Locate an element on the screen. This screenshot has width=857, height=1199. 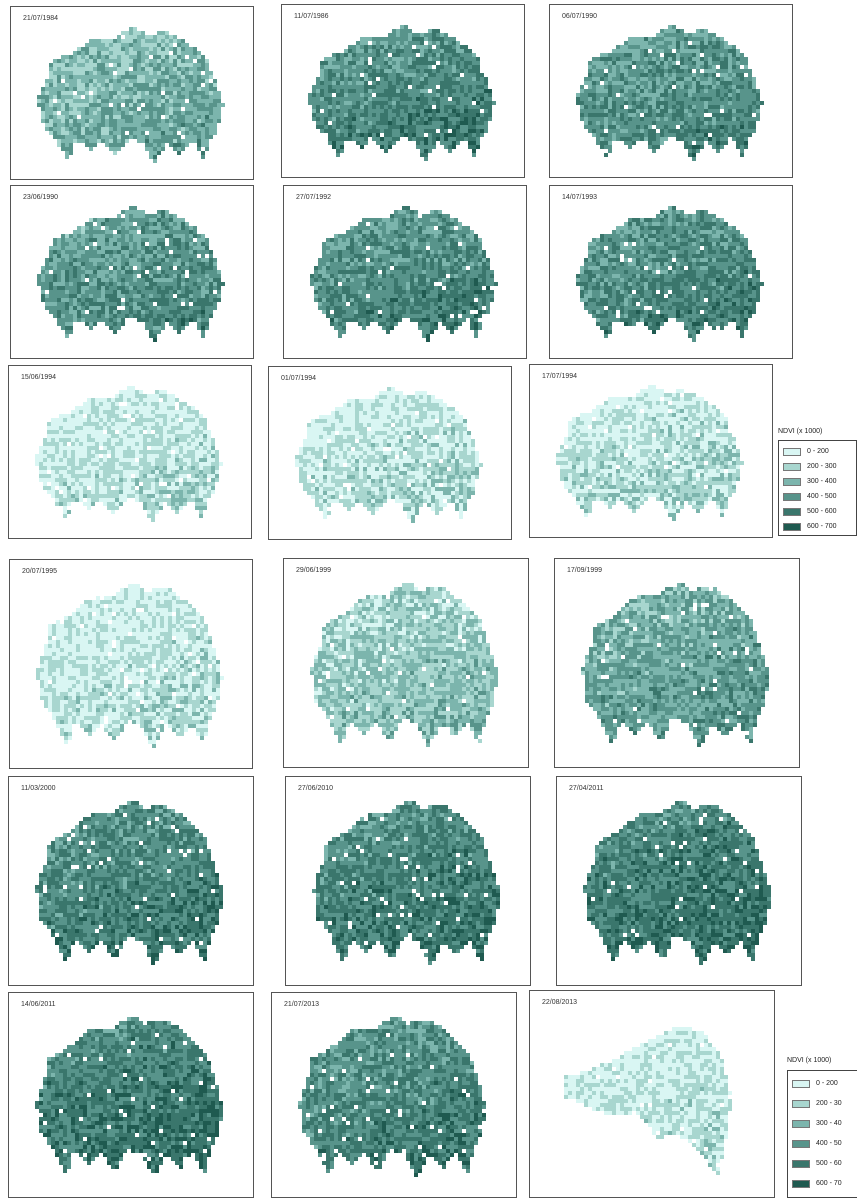
map-panel-14: 27/06/2010 is located at coordinates (408, 881).